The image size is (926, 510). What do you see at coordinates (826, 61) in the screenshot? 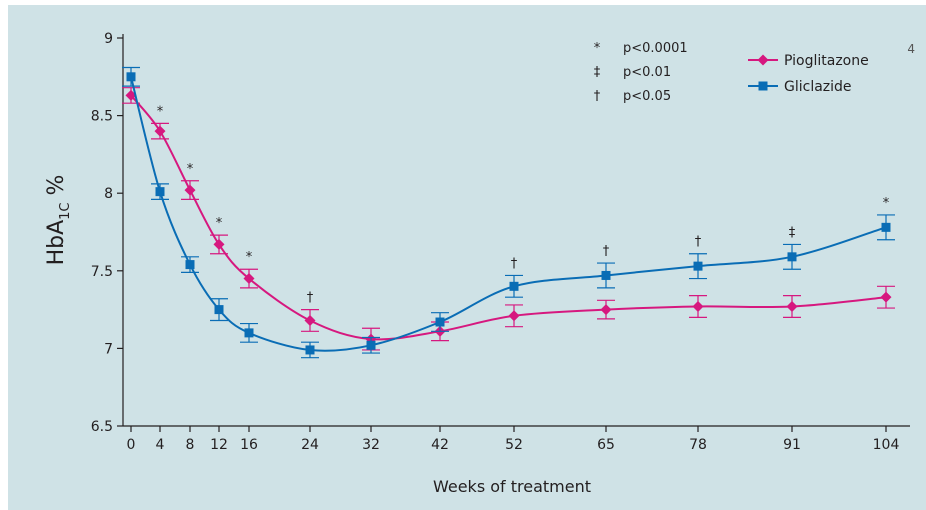
I see `legend-label-pioglitazone: Pioglitazone` at bounding box center [826, 61].